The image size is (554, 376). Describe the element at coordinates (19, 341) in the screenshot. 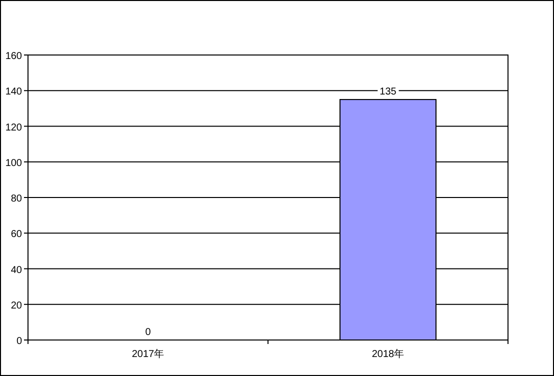

I see `y-tick-label: 0` at that location.